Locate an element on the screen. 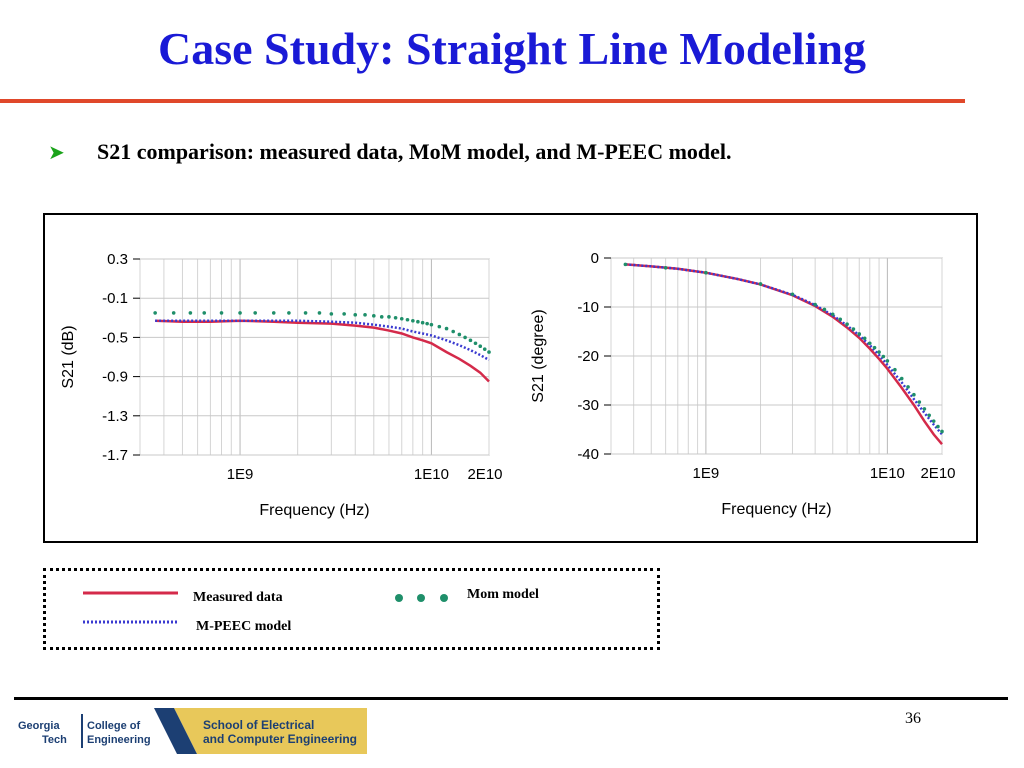 This screenshot has height=768, width=1024. y-tick-label: -0.5 is located at coordinates (115, 337).